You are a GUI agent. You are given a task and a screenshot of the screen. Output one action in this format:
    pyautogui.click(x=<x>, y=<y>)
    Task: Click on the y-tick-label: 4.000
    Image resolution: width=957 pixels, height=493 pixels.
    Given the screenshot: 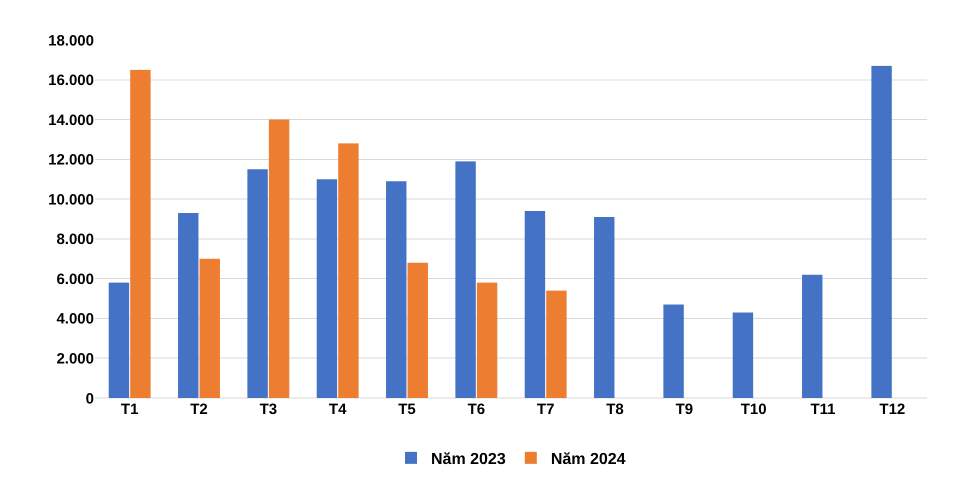 What is the action you would take?
    pyautogui.click(x=75, y=319)
    